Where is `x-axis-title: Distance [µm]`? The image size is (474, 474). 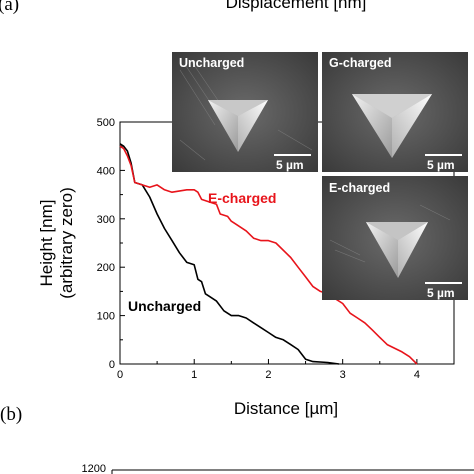
x-axis-title: Distance [µm] is located at coordinates (286, 408).